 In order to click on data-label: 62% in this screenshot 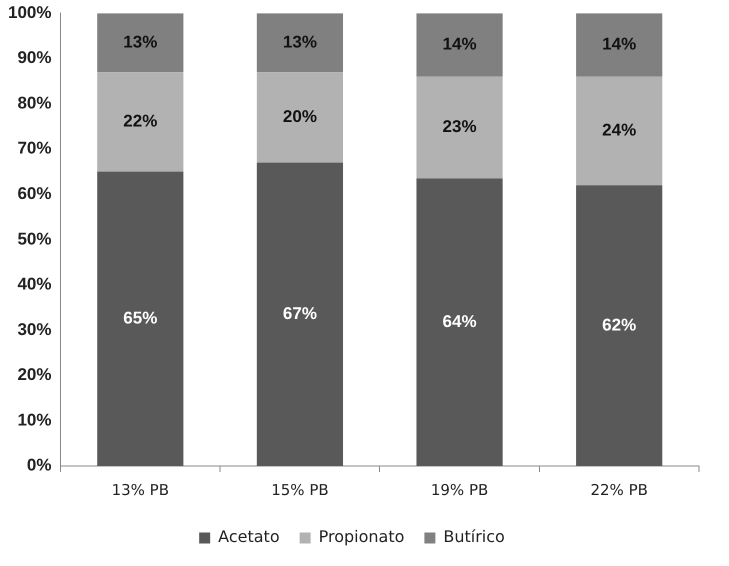, I will do `click(619, 324)`.